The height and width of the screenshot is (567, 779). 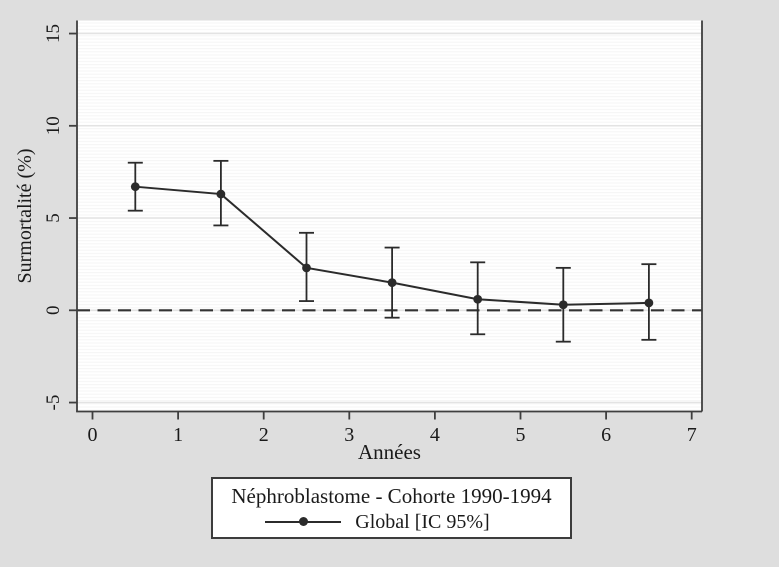 What do you see at coordinates (53, 125) in the screenshot?
I see `y-tick-label: 10` at bounding box center [53, 125].